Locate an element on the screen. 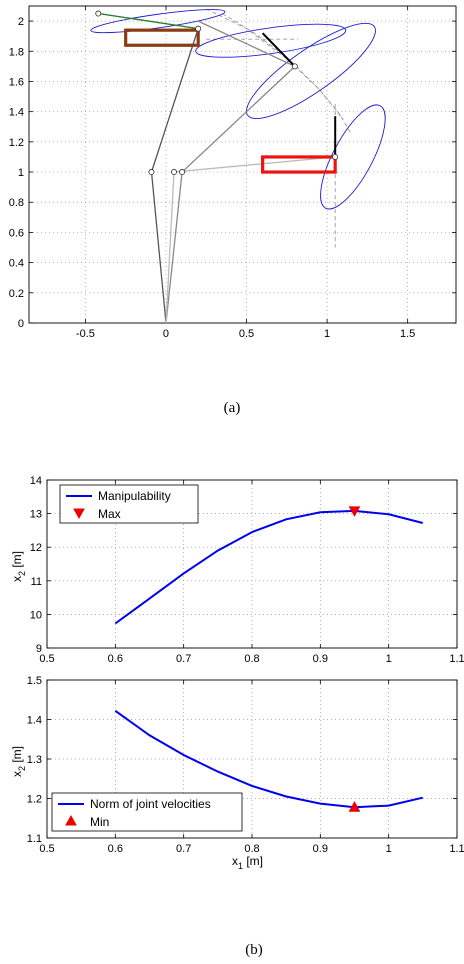 This screenshot has height=964, width=464. b2-ytick-label-1: 1.2 is located at coordinates (34, 800).